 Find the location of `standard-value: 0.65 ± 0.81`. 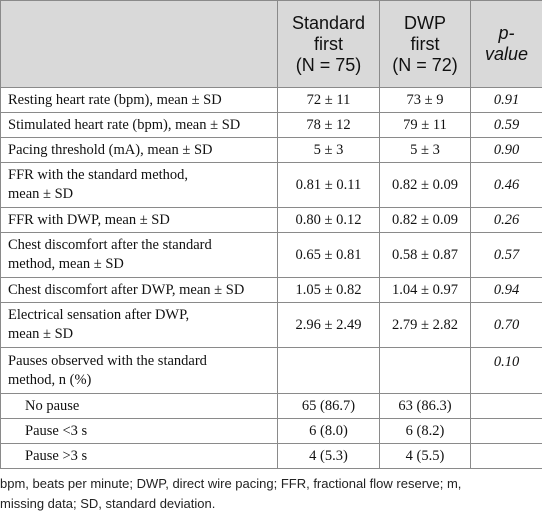

standard-value: 0.65 ± 0.81 is located at coordinates (328, 255).